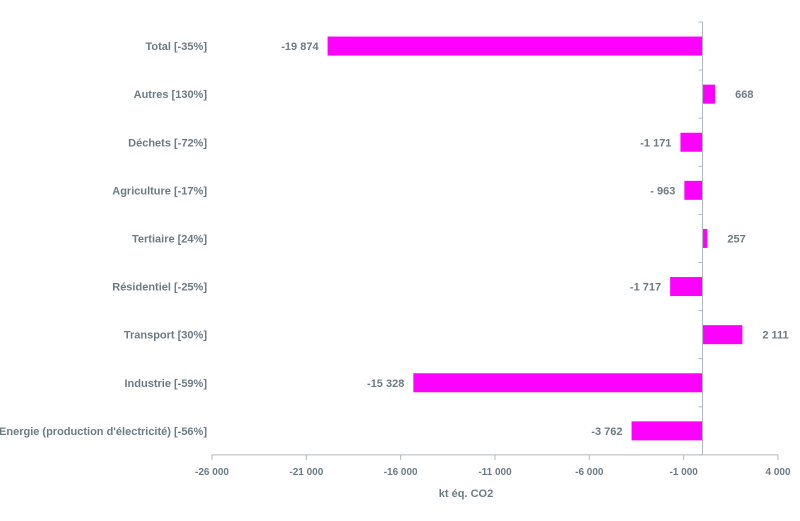  Describe the element at coordinates (606, 432) in the screenshot. I see `data-label: -3 762` at that location.